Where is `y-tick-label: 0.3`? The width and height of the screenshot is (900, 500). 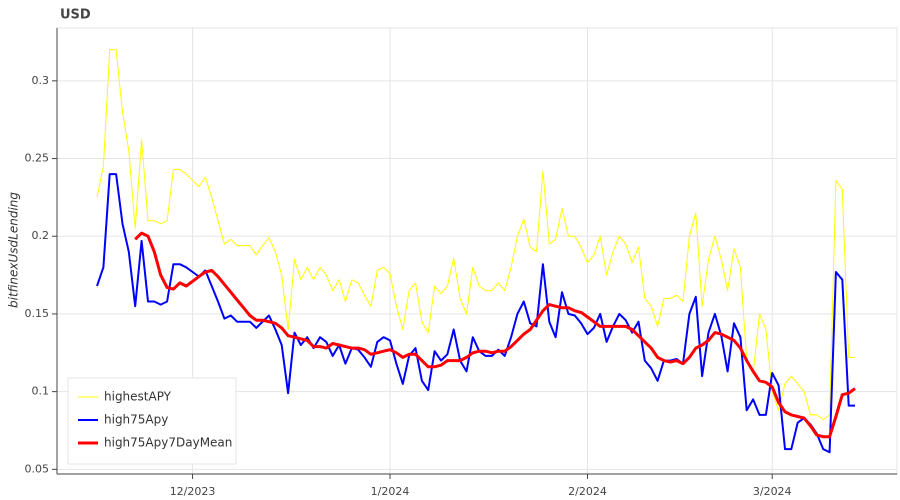 y-tick-label: 0.3 is located at coordinates (41, 80).